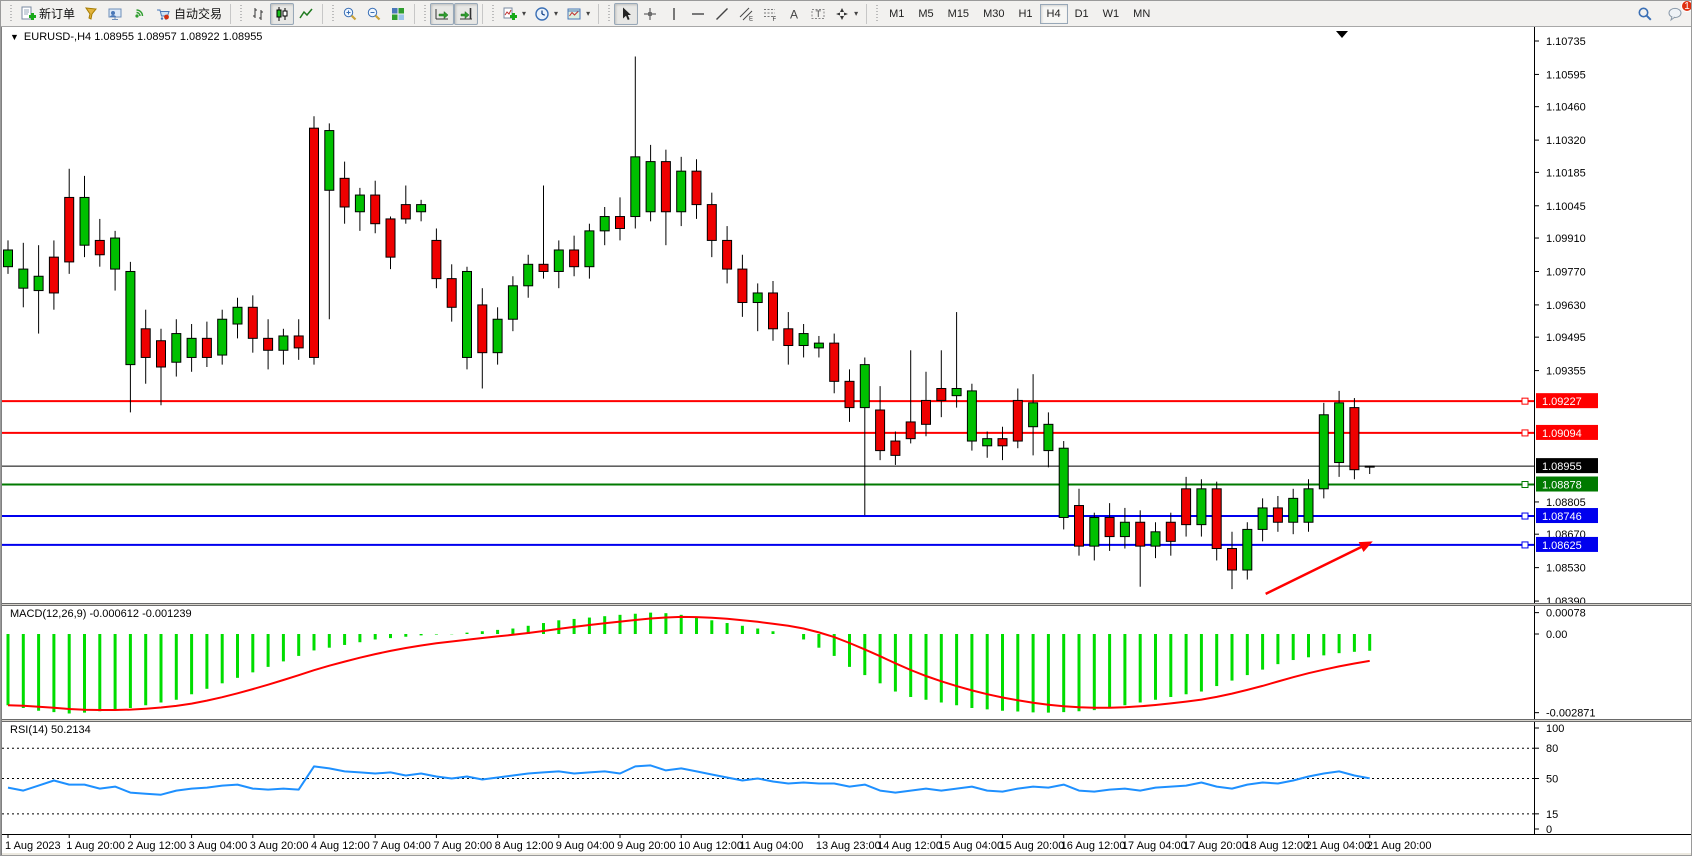  Describe the element at coordinates (794, 14) in the screenshot. I see `text-button: A` at that location.